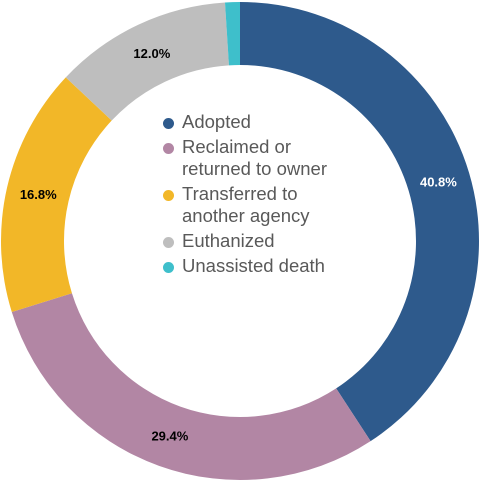 This screenshot has width=480, height=480. Describe the element at coordinates (253, 265) in the screenshot. I see `legend-label-unassisted-death: Unassisted death` at that location.